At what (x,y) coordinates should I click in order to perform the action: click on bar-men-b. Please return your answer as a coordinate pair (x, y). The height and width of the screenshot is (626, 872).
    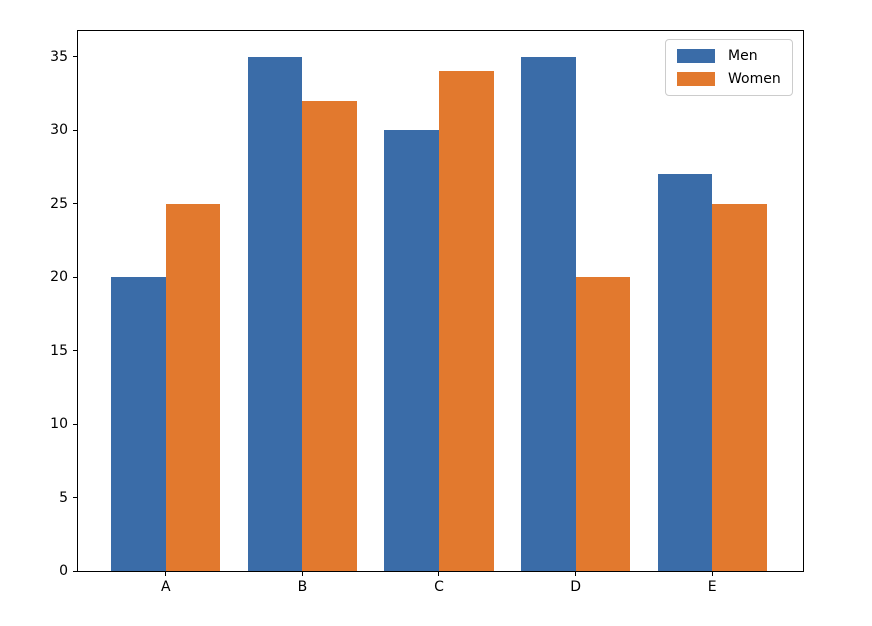
    Looking at the image, I should click on (275, 313).